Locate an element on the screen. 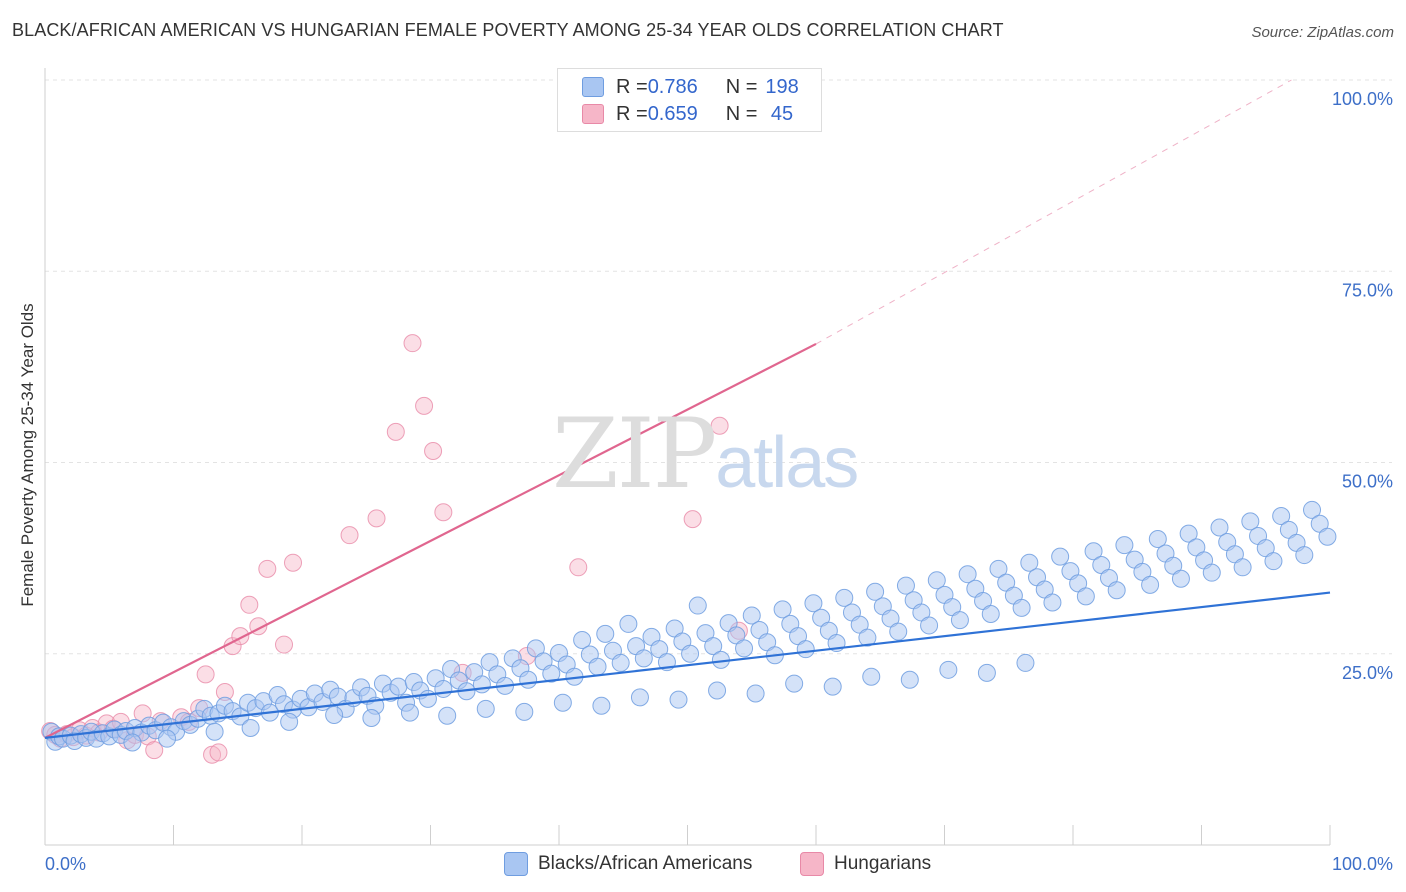  legend-swatch-blue is located at coordinates (593, 87).